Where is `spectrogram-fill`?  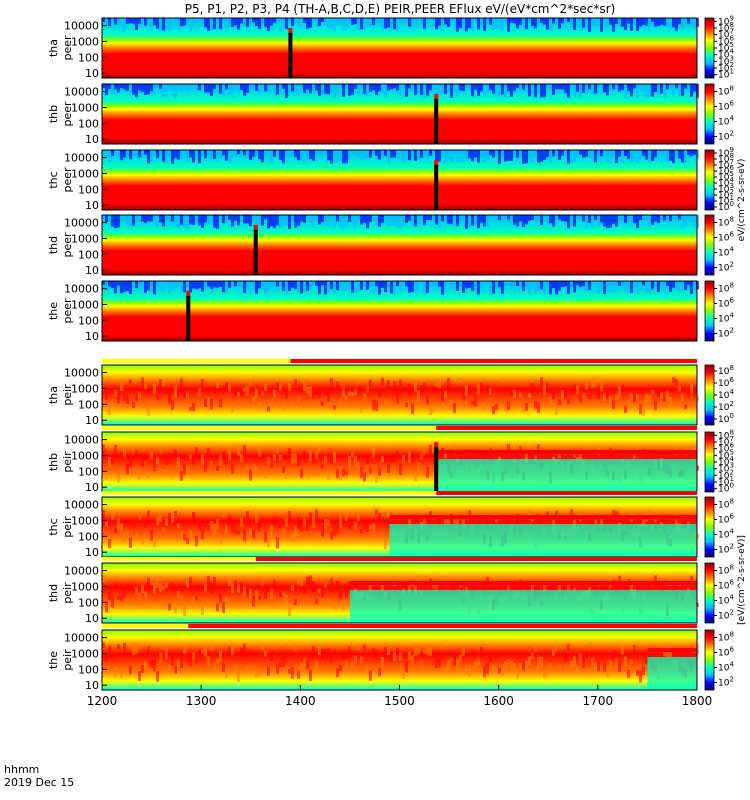
spectrogram-fill is located at coordinates (399, 48).